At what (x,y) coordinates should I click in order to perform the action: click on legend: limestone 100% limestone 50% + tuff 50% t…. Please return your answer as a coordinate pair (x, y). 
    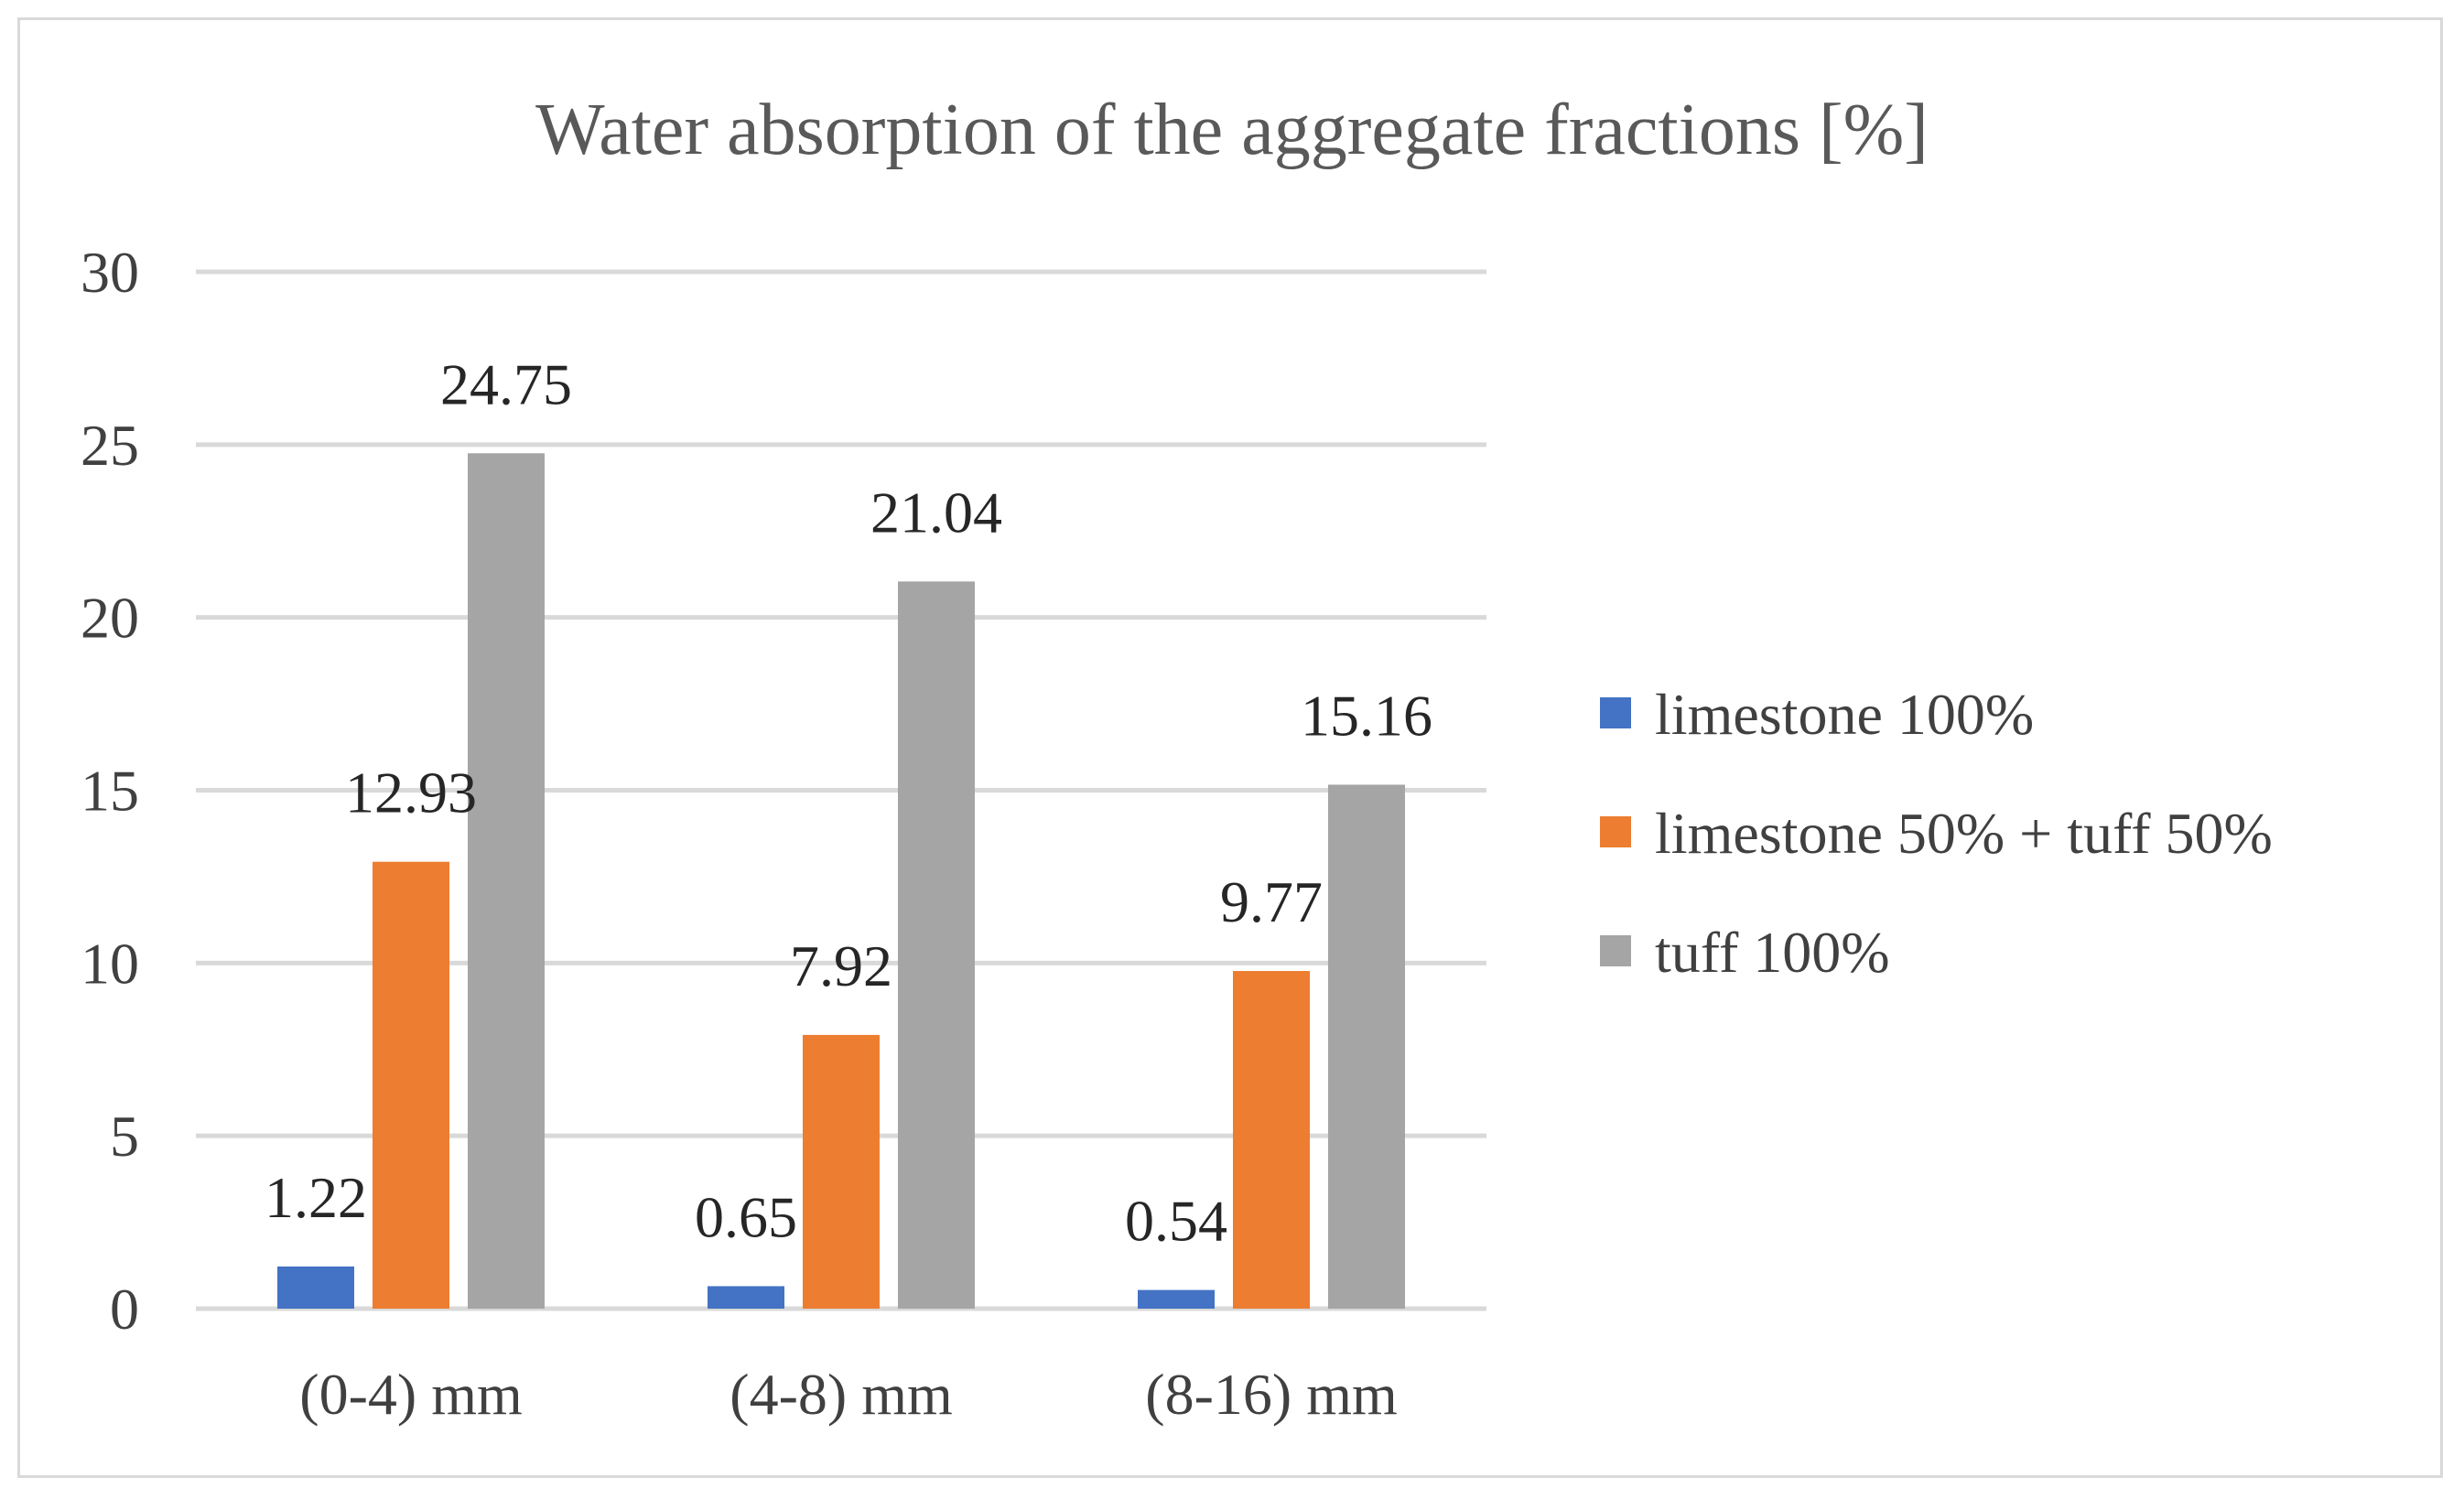
    Looking at the image, I should click on (1936, 833).